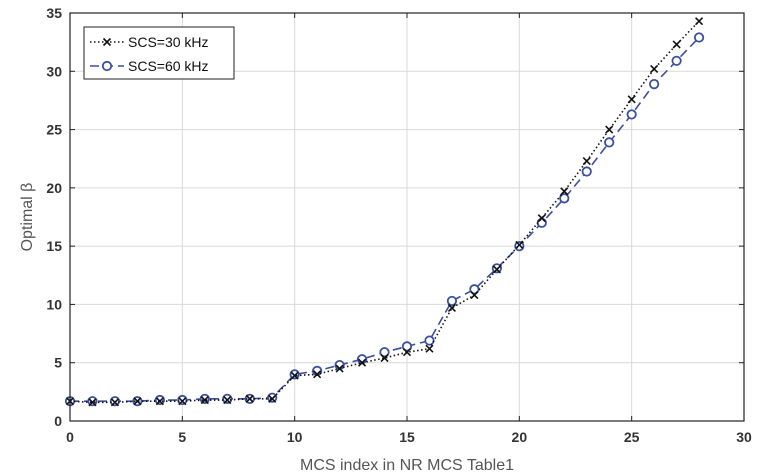 The height and width of the screenshot is (475, 773). I want to click on legend-label: SCS=30 kHz, so click(168, 42).